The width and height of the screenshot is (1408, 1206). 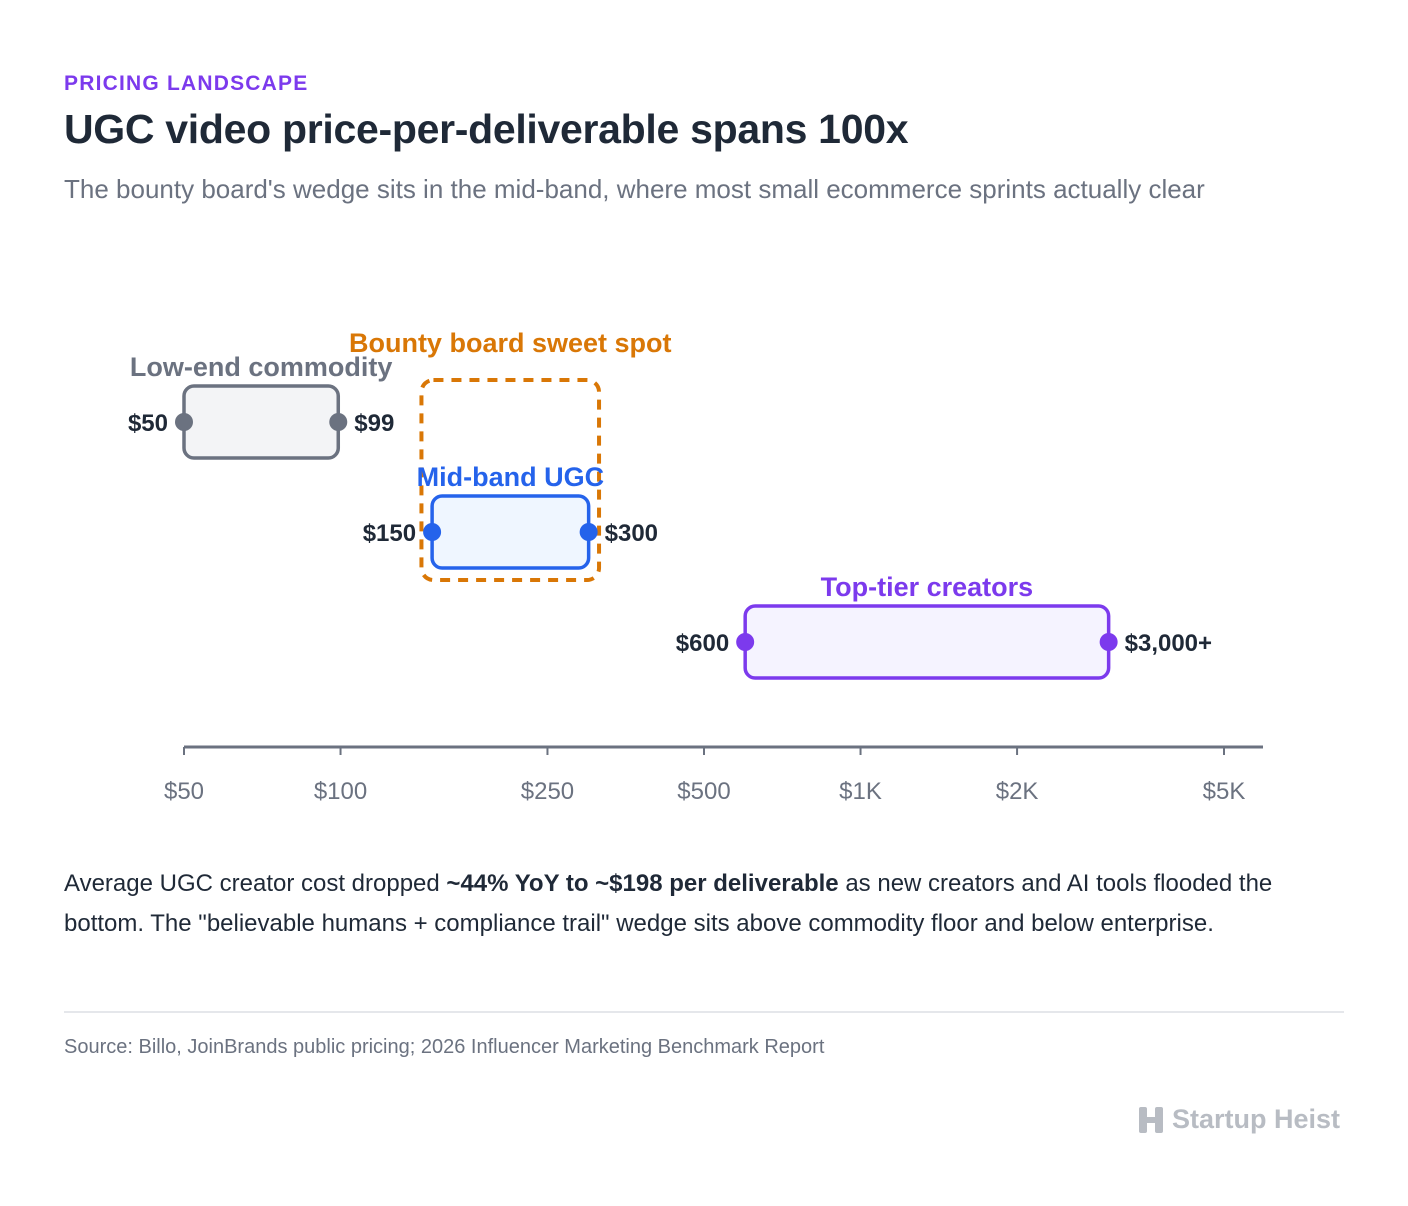 I want to click on range-max-point-mid-band-ugc, so click(x=588, y=532).